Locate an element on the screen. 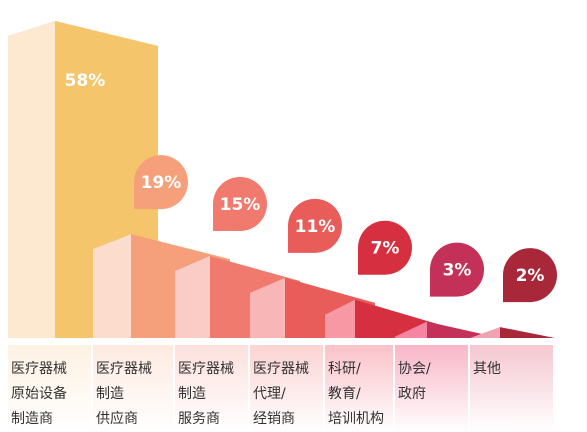 This screenshot has height=432, width=587. value-label: 2% is located at coordinates (530, 276).